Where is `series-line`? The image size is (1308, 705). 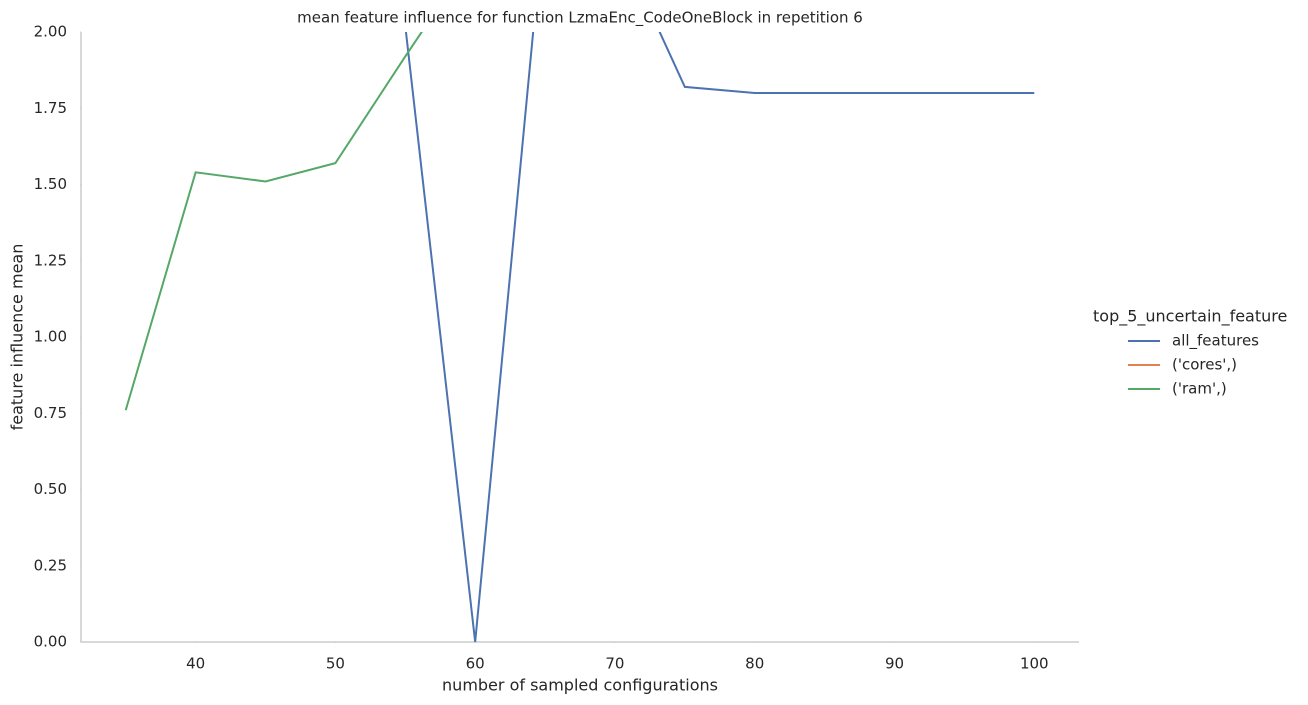
series-line is located at coordinates (273, 221).